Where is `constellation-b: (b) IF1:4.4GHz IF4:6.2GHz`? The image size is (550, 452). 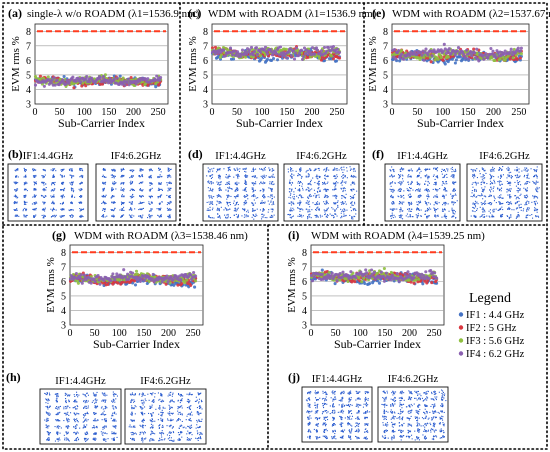
constellation-b: (b) IF1:4.4GHz IF4:6.2GHz is located at coordinates (92, 184).